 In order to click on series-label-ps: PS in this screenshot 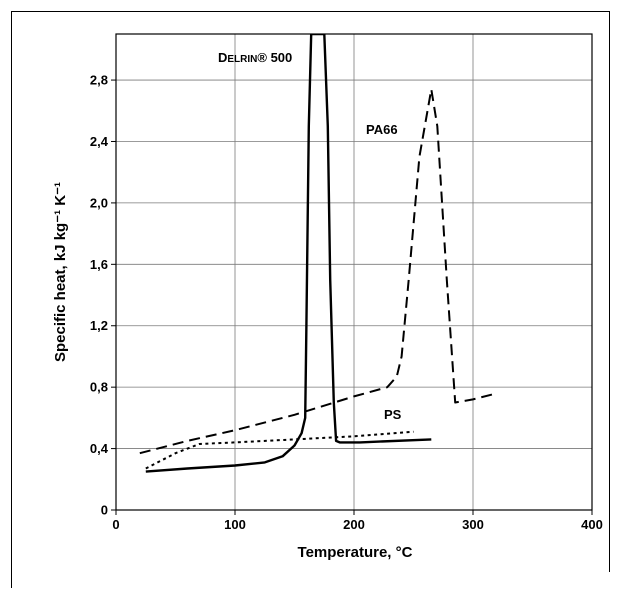, I will do `click(393, 414)`.